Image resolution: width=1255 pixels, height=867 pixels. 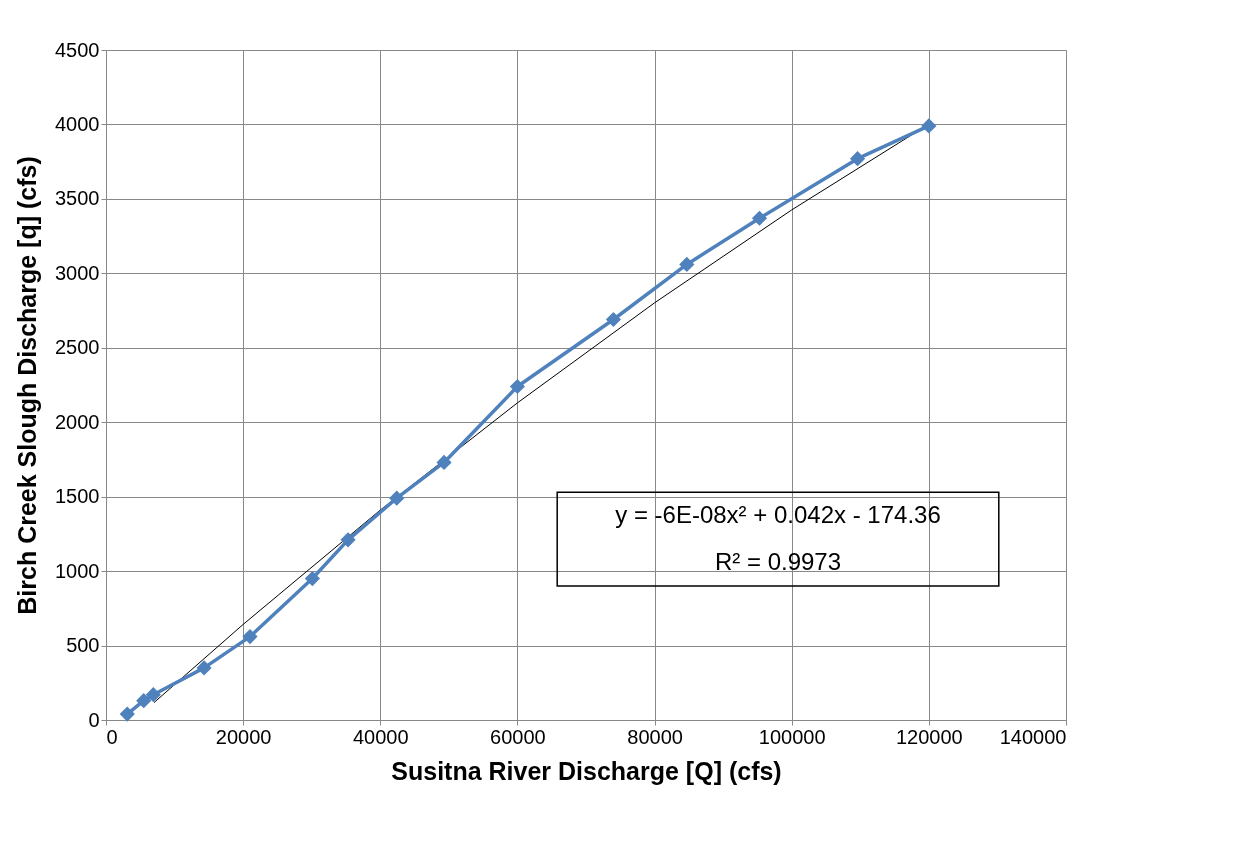 I want to click on x-tick-label: 120000, so click(x=929, y=736).